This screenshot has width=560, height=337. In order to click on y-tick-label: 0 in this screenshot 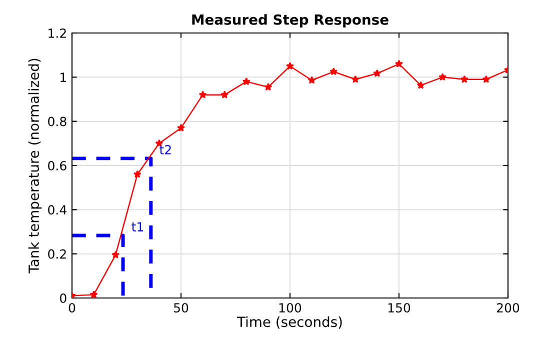, I will do `click(63, 298)`.